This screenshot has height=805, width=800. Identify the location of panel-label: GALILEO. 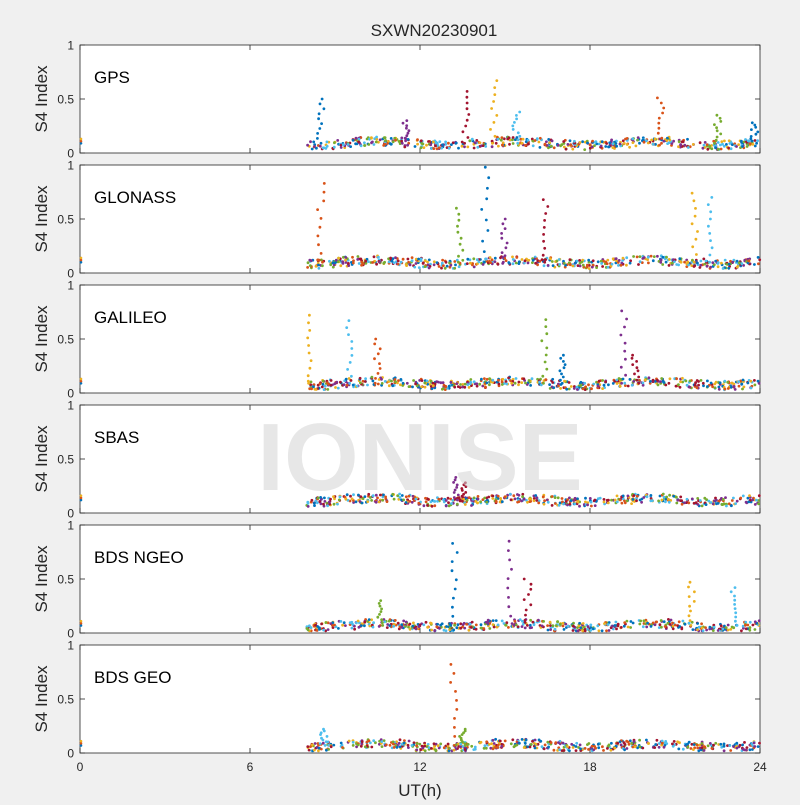
(130, 317).